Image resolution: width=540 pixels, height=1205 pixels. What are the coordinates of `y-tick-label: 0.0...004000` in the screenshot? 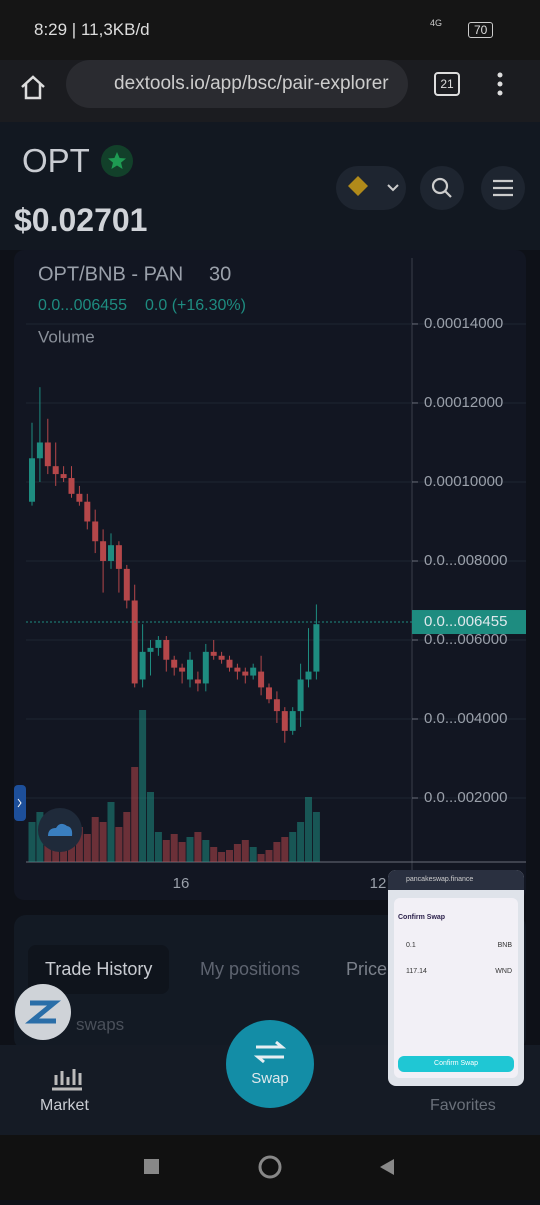 It's located at (465, 718).